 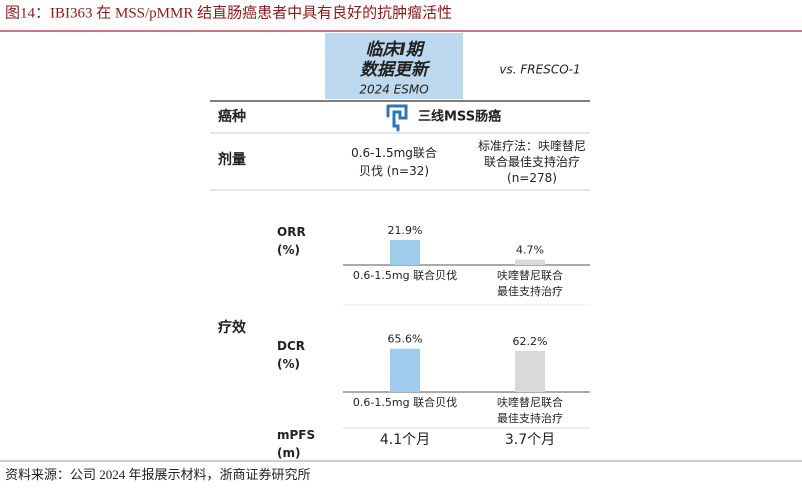 What do you see at coordinates (228, 12) in the screenshot?
I see `figure-title: 图14：IBI363 在 MSS/pMMR 结直肠癌患者中具有良好的抗肿瘤活性` at bounding box center [228, 12].